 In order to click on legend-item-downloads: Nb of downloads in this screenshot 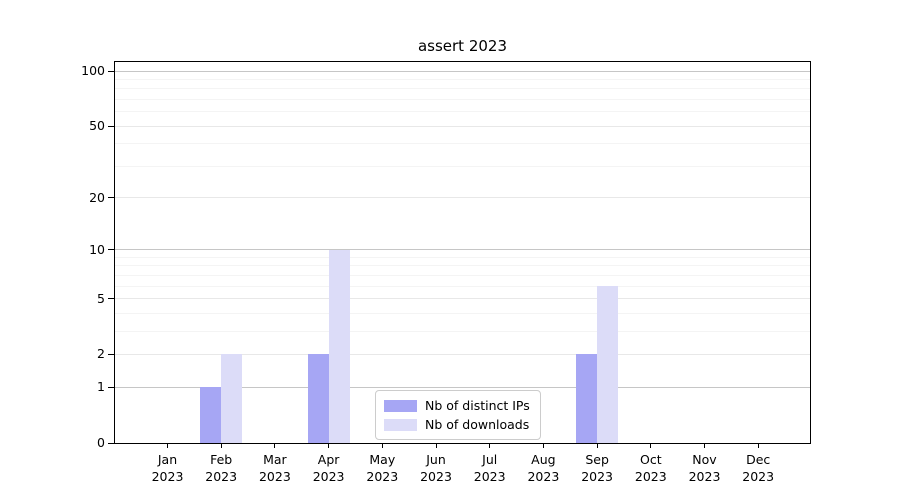, I will do `click(457, 424)`.